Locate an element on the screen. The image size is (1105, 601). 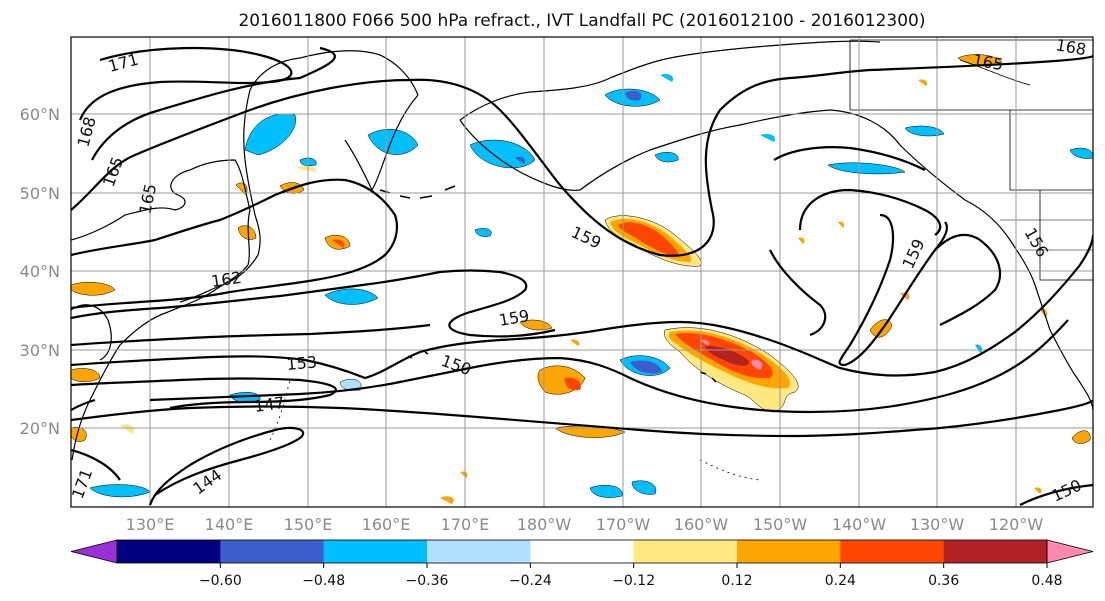
lon-label: 160°E is located at coordinates (386, 524).